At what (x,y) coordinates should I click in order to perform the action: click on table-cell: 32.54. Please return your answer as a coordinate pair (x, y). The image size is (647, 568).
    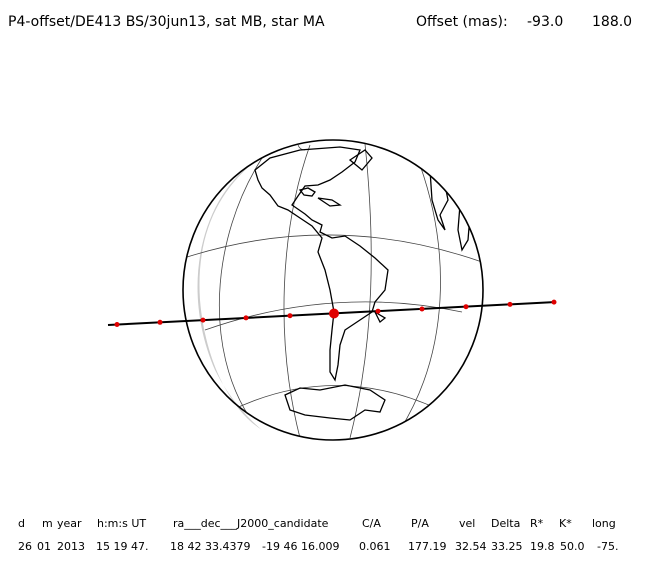
    Looking at the image, I should click on (471, 546).